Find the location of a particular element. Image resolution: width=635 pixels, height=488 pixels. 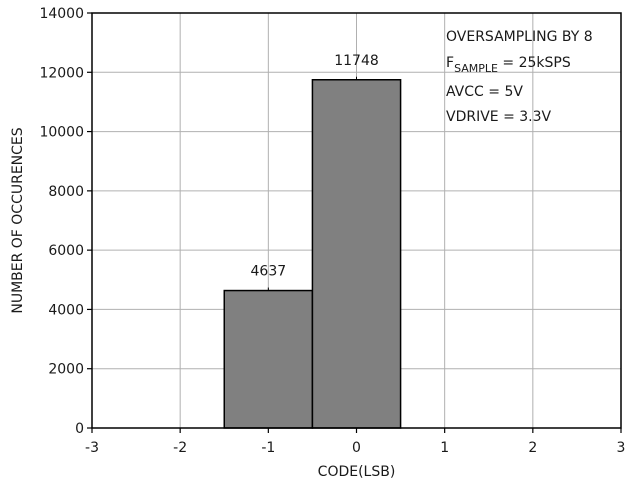

y-tick-label: 12000 is located at coordinates (61, 73).